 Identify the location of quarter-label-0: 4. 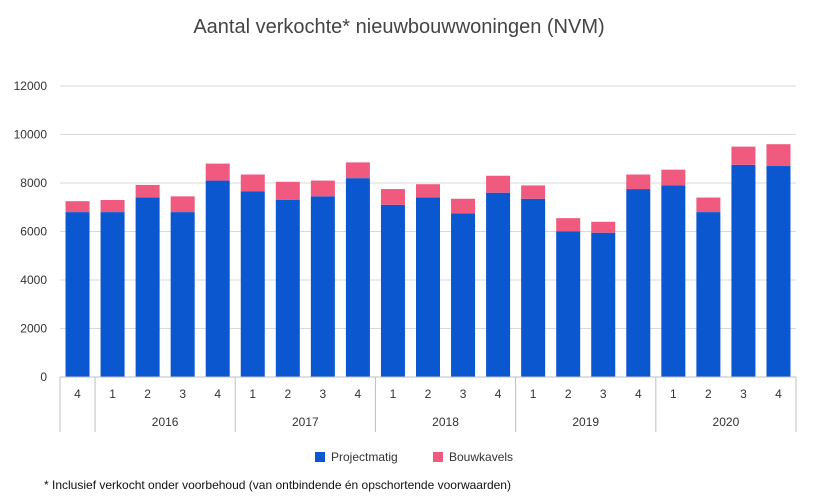
(77, 394).